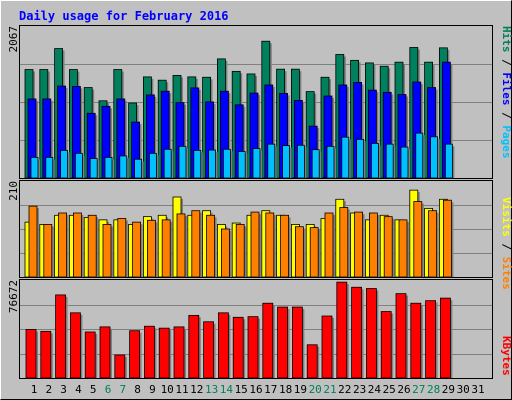  What do you see at coordinates (255, 389) in the screenshot?
I see `x-tick-label-day-16: 16` at bounding box center [255, 389].